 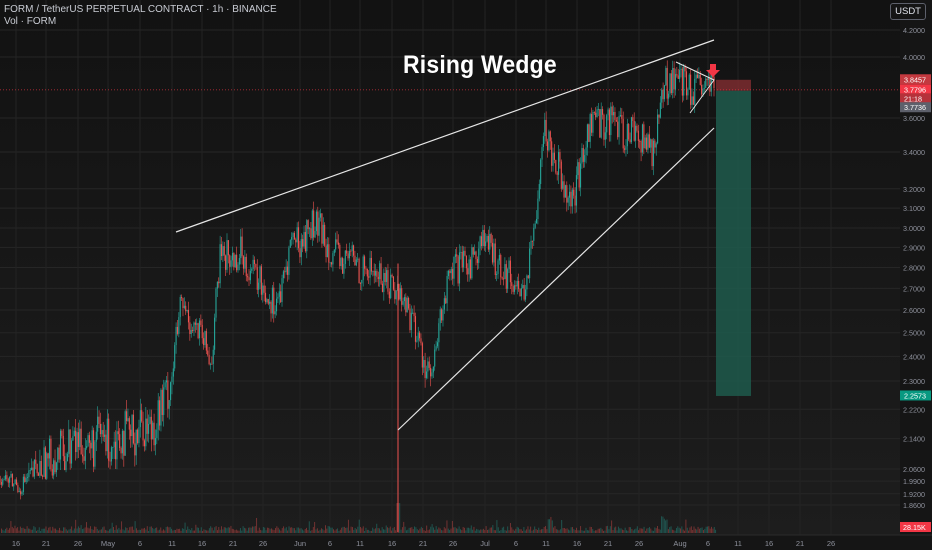 I want to click on time-tick-label: May, so click(x=108, y=543).